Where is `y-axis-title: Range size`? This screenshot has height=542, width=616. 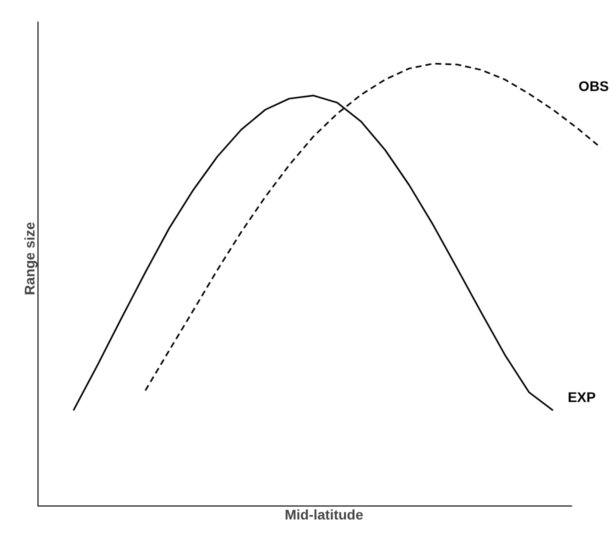
y-axis-title: Range size is located at coordinates (30, 259).